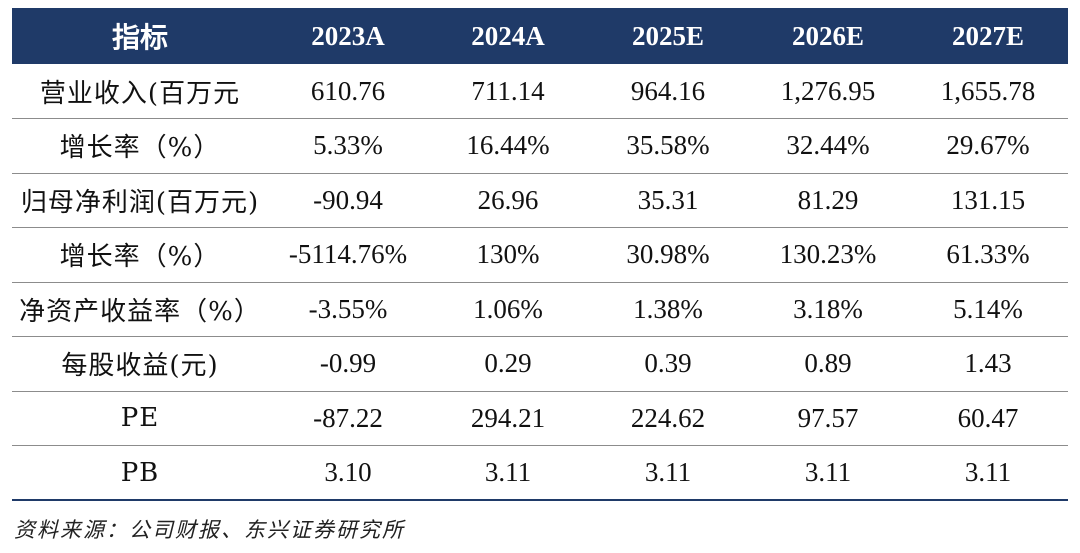 Image resolution: width=1080 pixels, height=553 pixels. I want to click on table-cell: -90.94, so click(348, 200).